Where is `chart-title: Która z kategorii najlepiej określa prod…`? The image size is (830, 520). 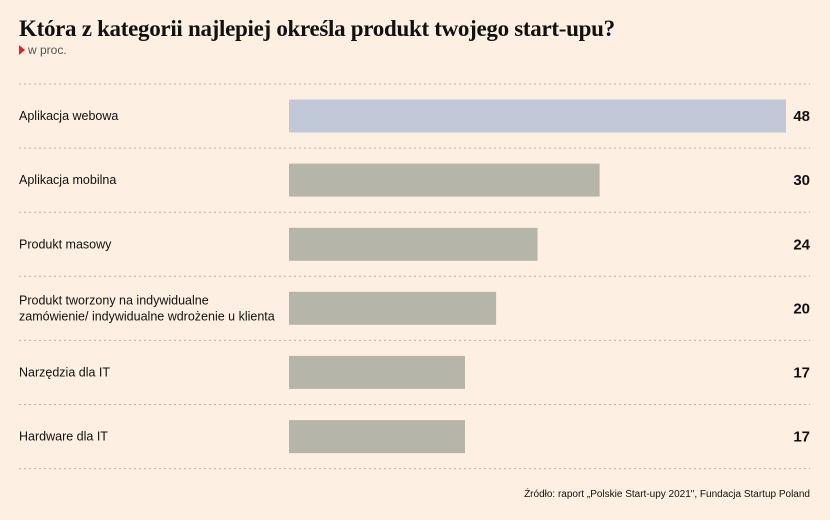
chart-title: Która z kategorii najlepiej określa prod… is located at coordinates (317, 28).